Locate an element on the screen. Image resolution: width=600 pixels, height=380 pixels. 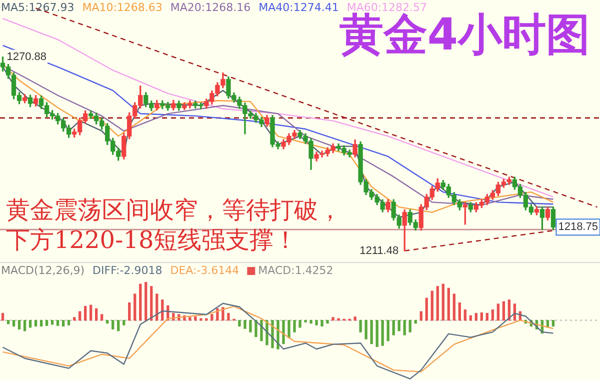
annotation: 1211.48 is located at coordinates (379, 250).